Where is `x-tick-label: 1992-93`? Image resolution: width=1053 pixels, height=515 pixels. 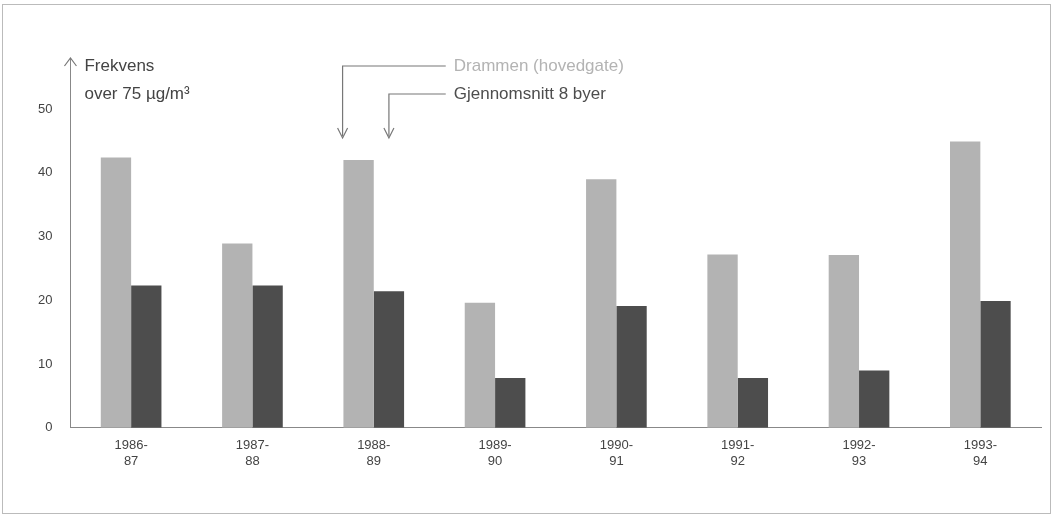 x-tick-label: 1992-93 is located at coordinates (859, 452).